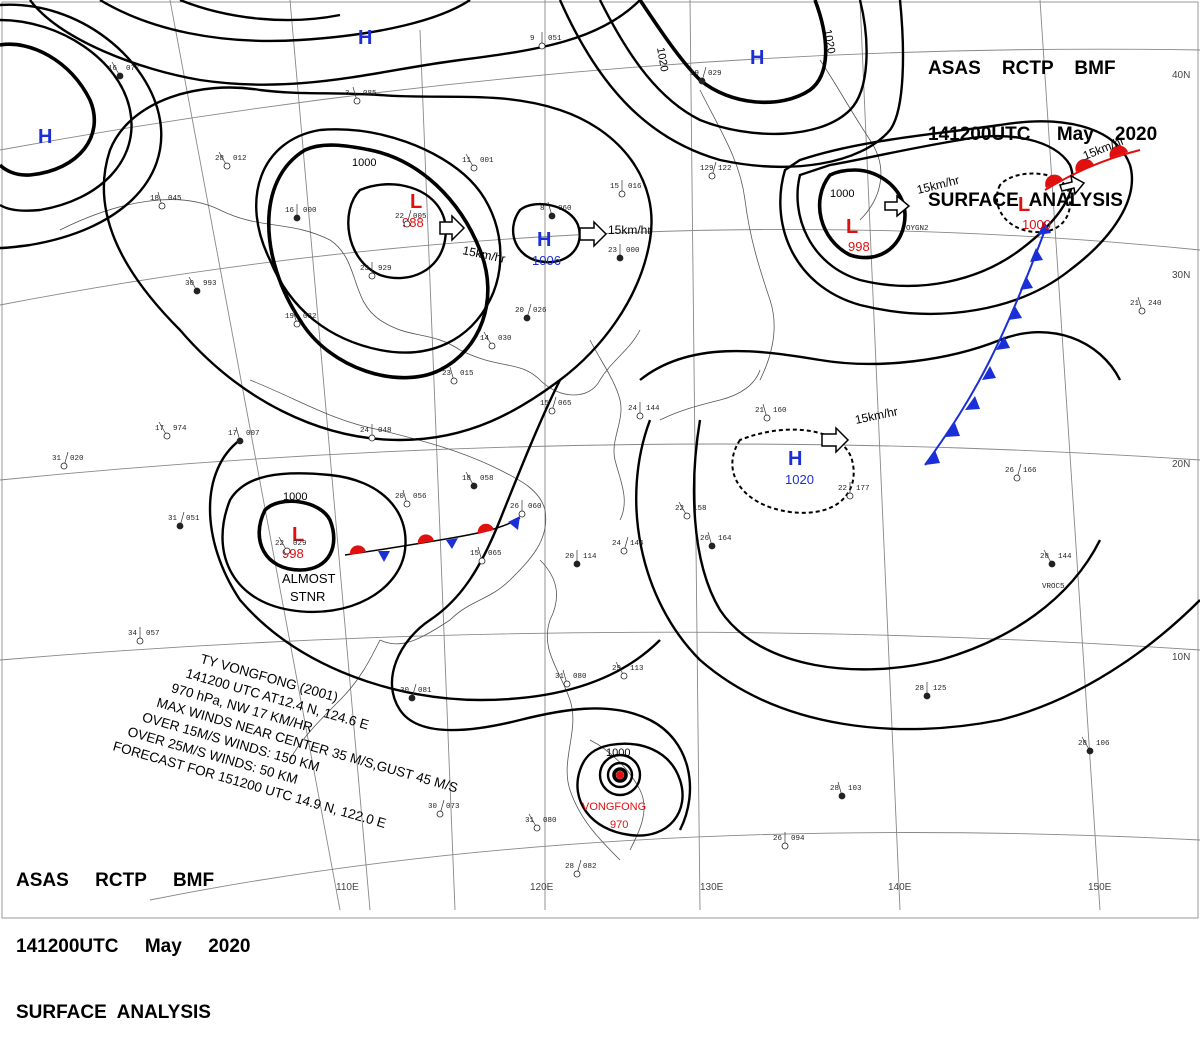 The width and height of the screenshot is (1200, 1046). Describe the element at coordinates (1155, 304) in the screenshot. I see `station-pressure: 240` at that location.